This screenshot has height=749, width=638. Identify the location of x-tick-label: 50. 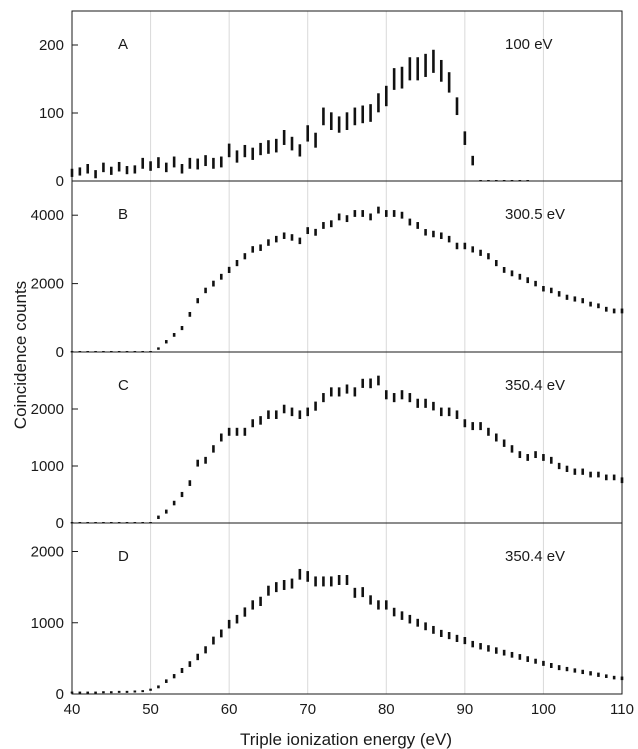
(150, 709).